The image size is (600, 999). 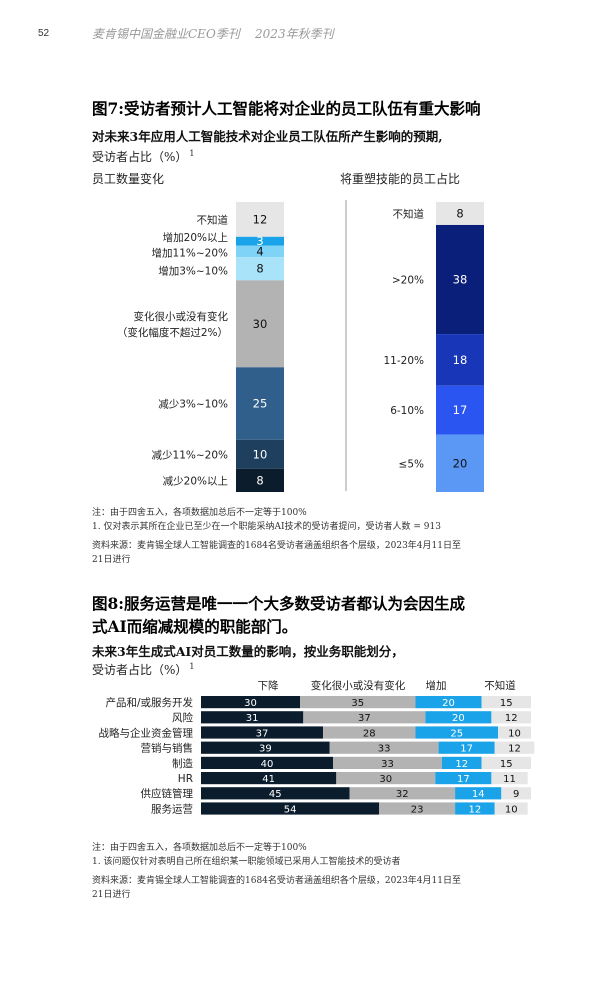 I want to click on chart1-category-label: （变化幅度不超过2%）, so click(x=172, y=332).